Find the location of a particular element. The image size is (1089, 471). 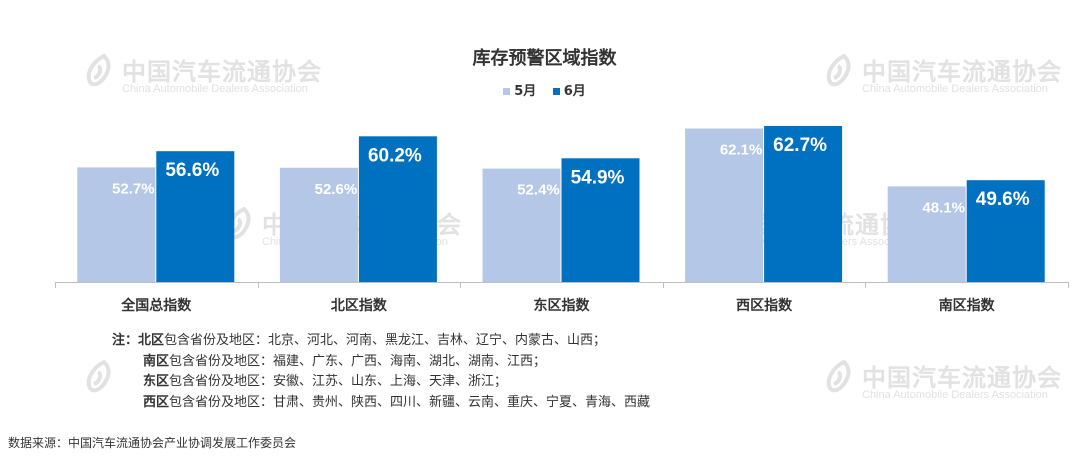

legend-item-june: 6月 is located at coordinates (569, 89).